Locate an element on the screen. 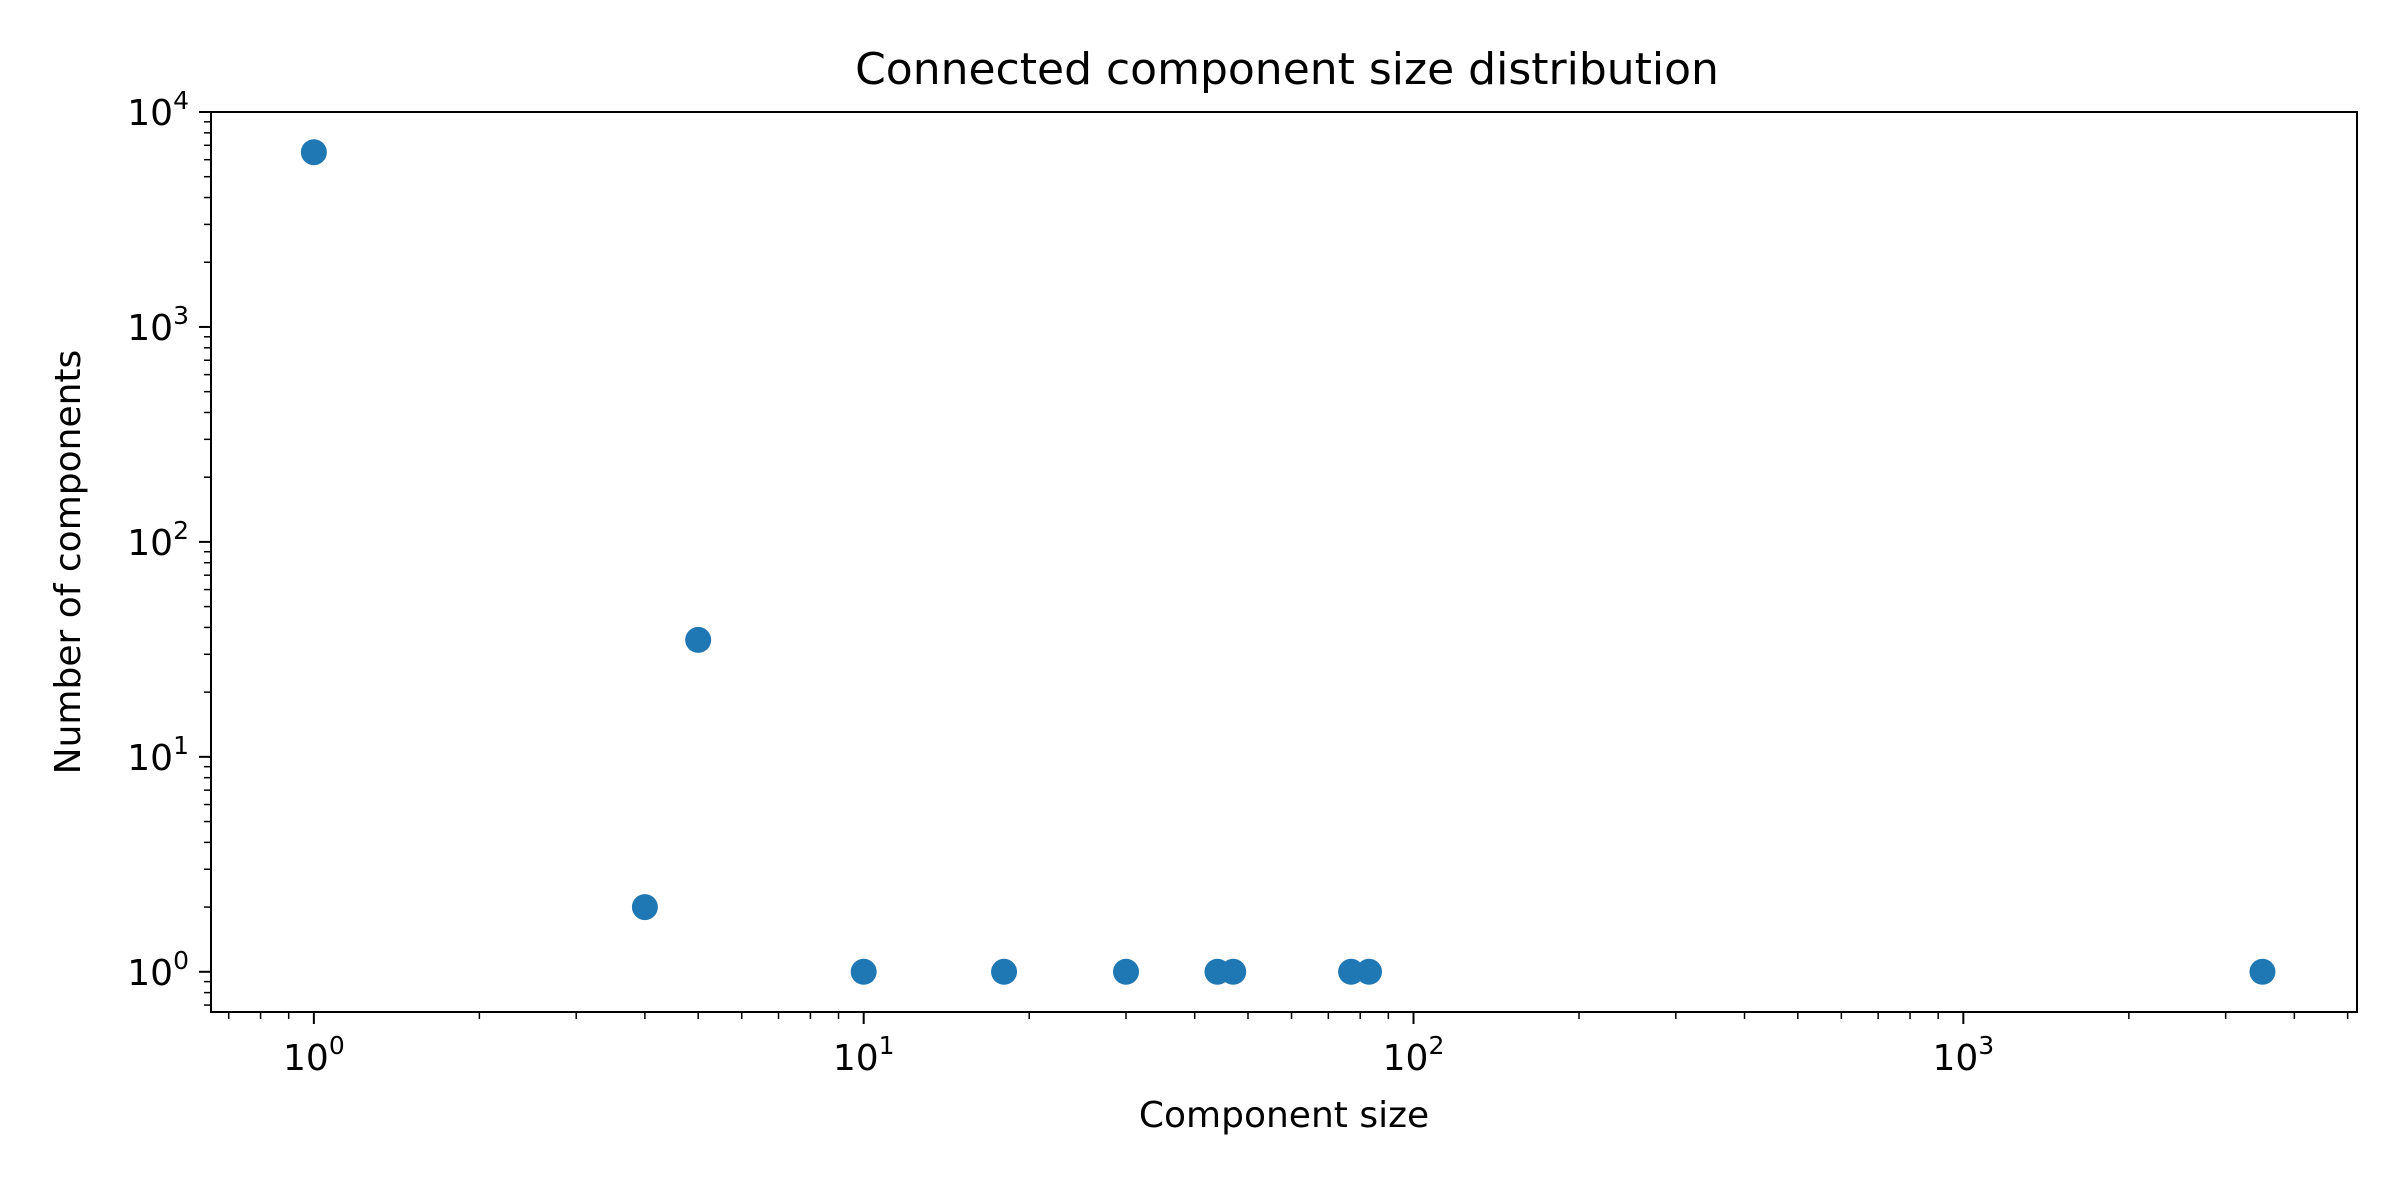 This screenshot has height=1200, width=2400. x-major-ticks: 10⁰ 10¹ 10² 10³ is located at coordinates (1138, 1045).